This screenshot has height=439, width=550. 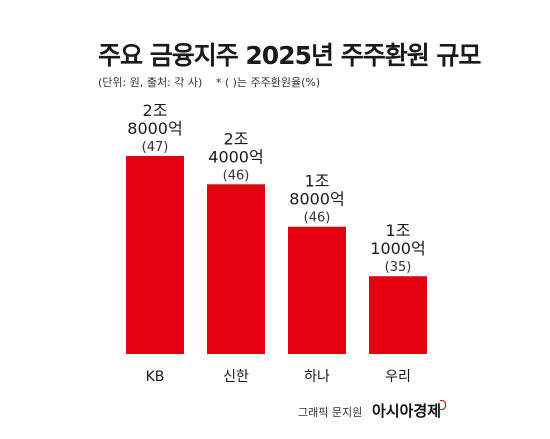 I want to click on category-label: 신한, so click(x=236, y=377).